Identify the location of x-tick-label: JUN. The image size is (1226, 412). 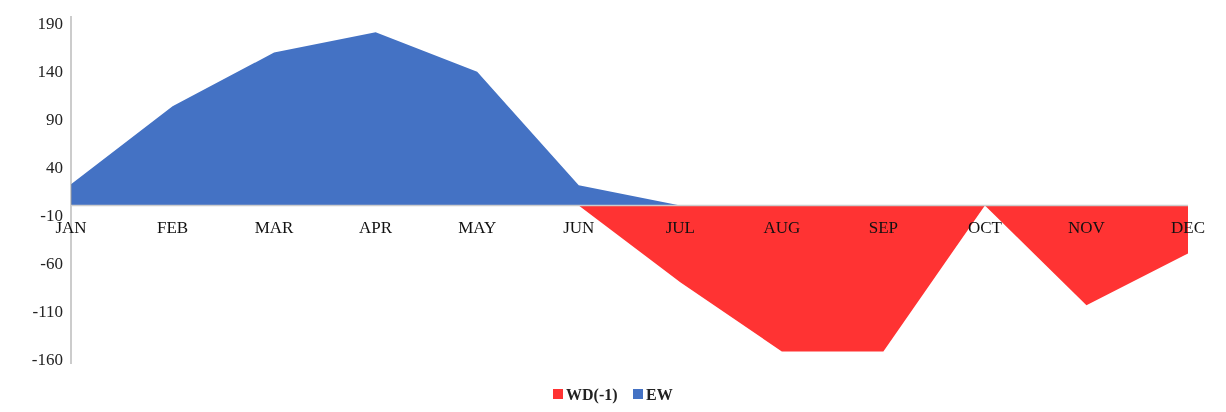
(579, 228).